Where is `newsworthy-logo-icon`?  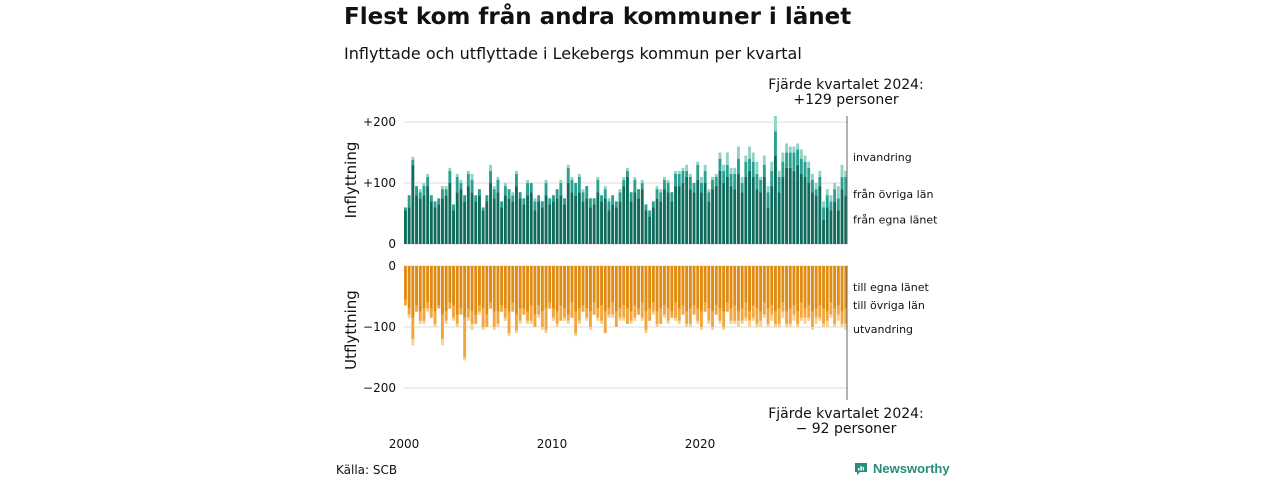
newsworthy-logo-icon is located at coordinates (861, 468).